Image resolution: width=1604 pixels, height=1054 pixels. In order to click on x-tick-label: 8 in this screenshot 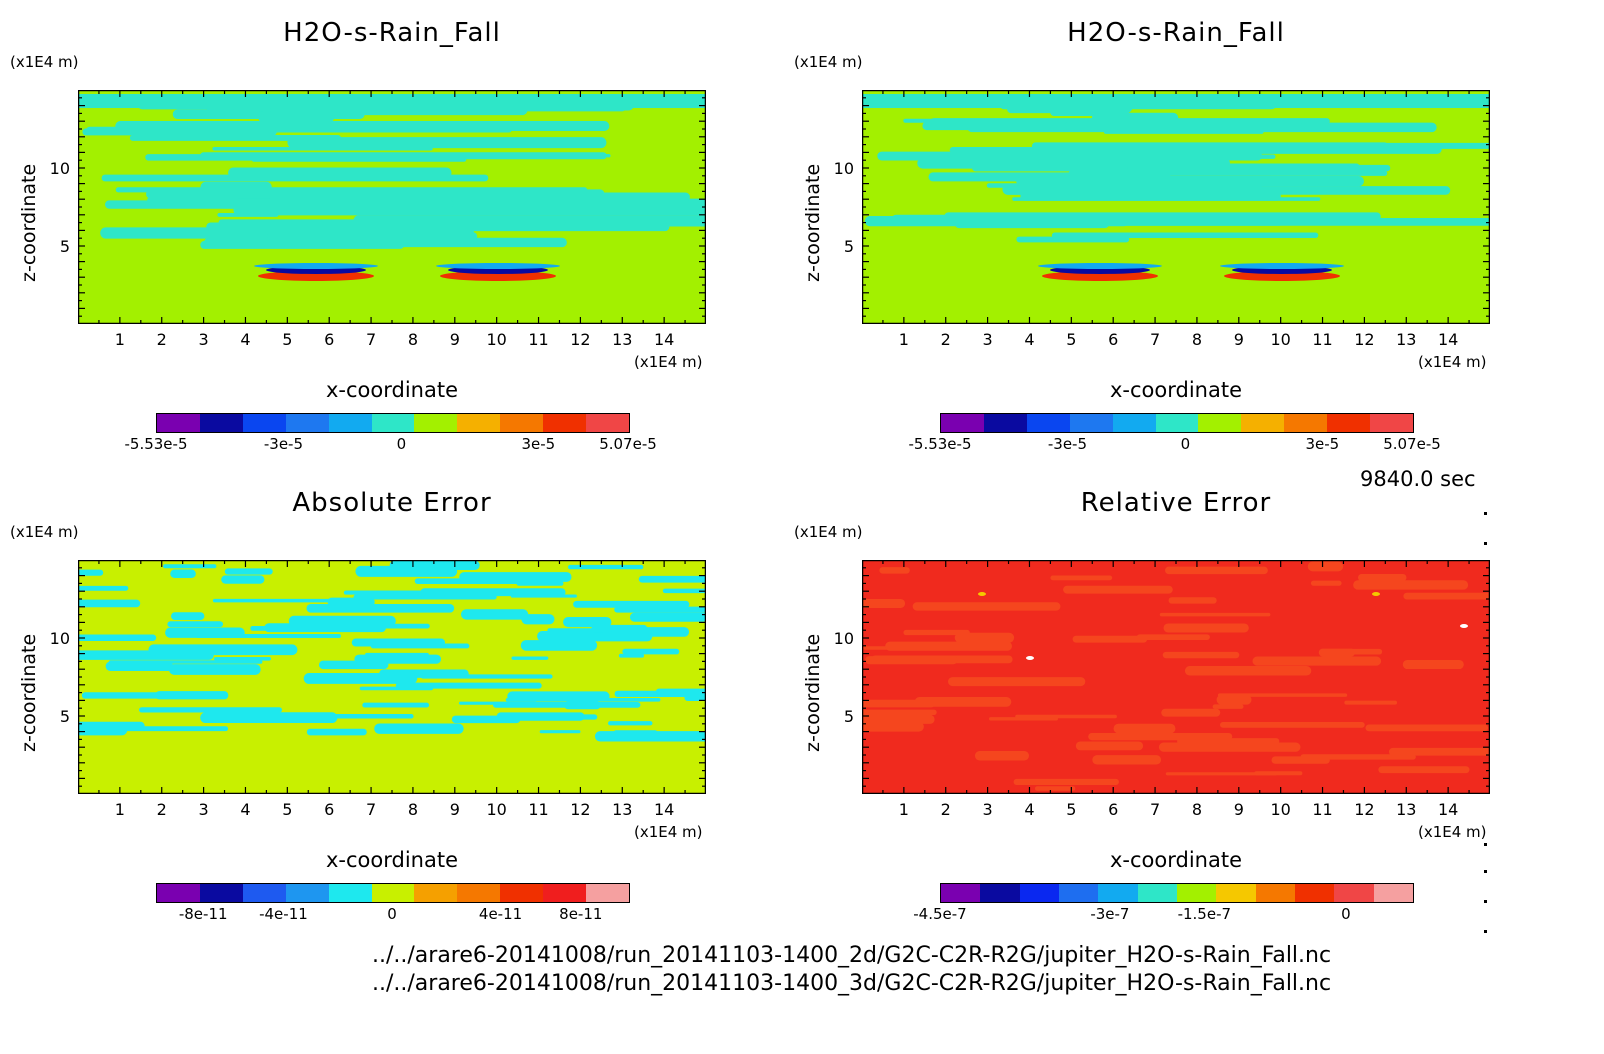, I will do `click(413, 339)`.